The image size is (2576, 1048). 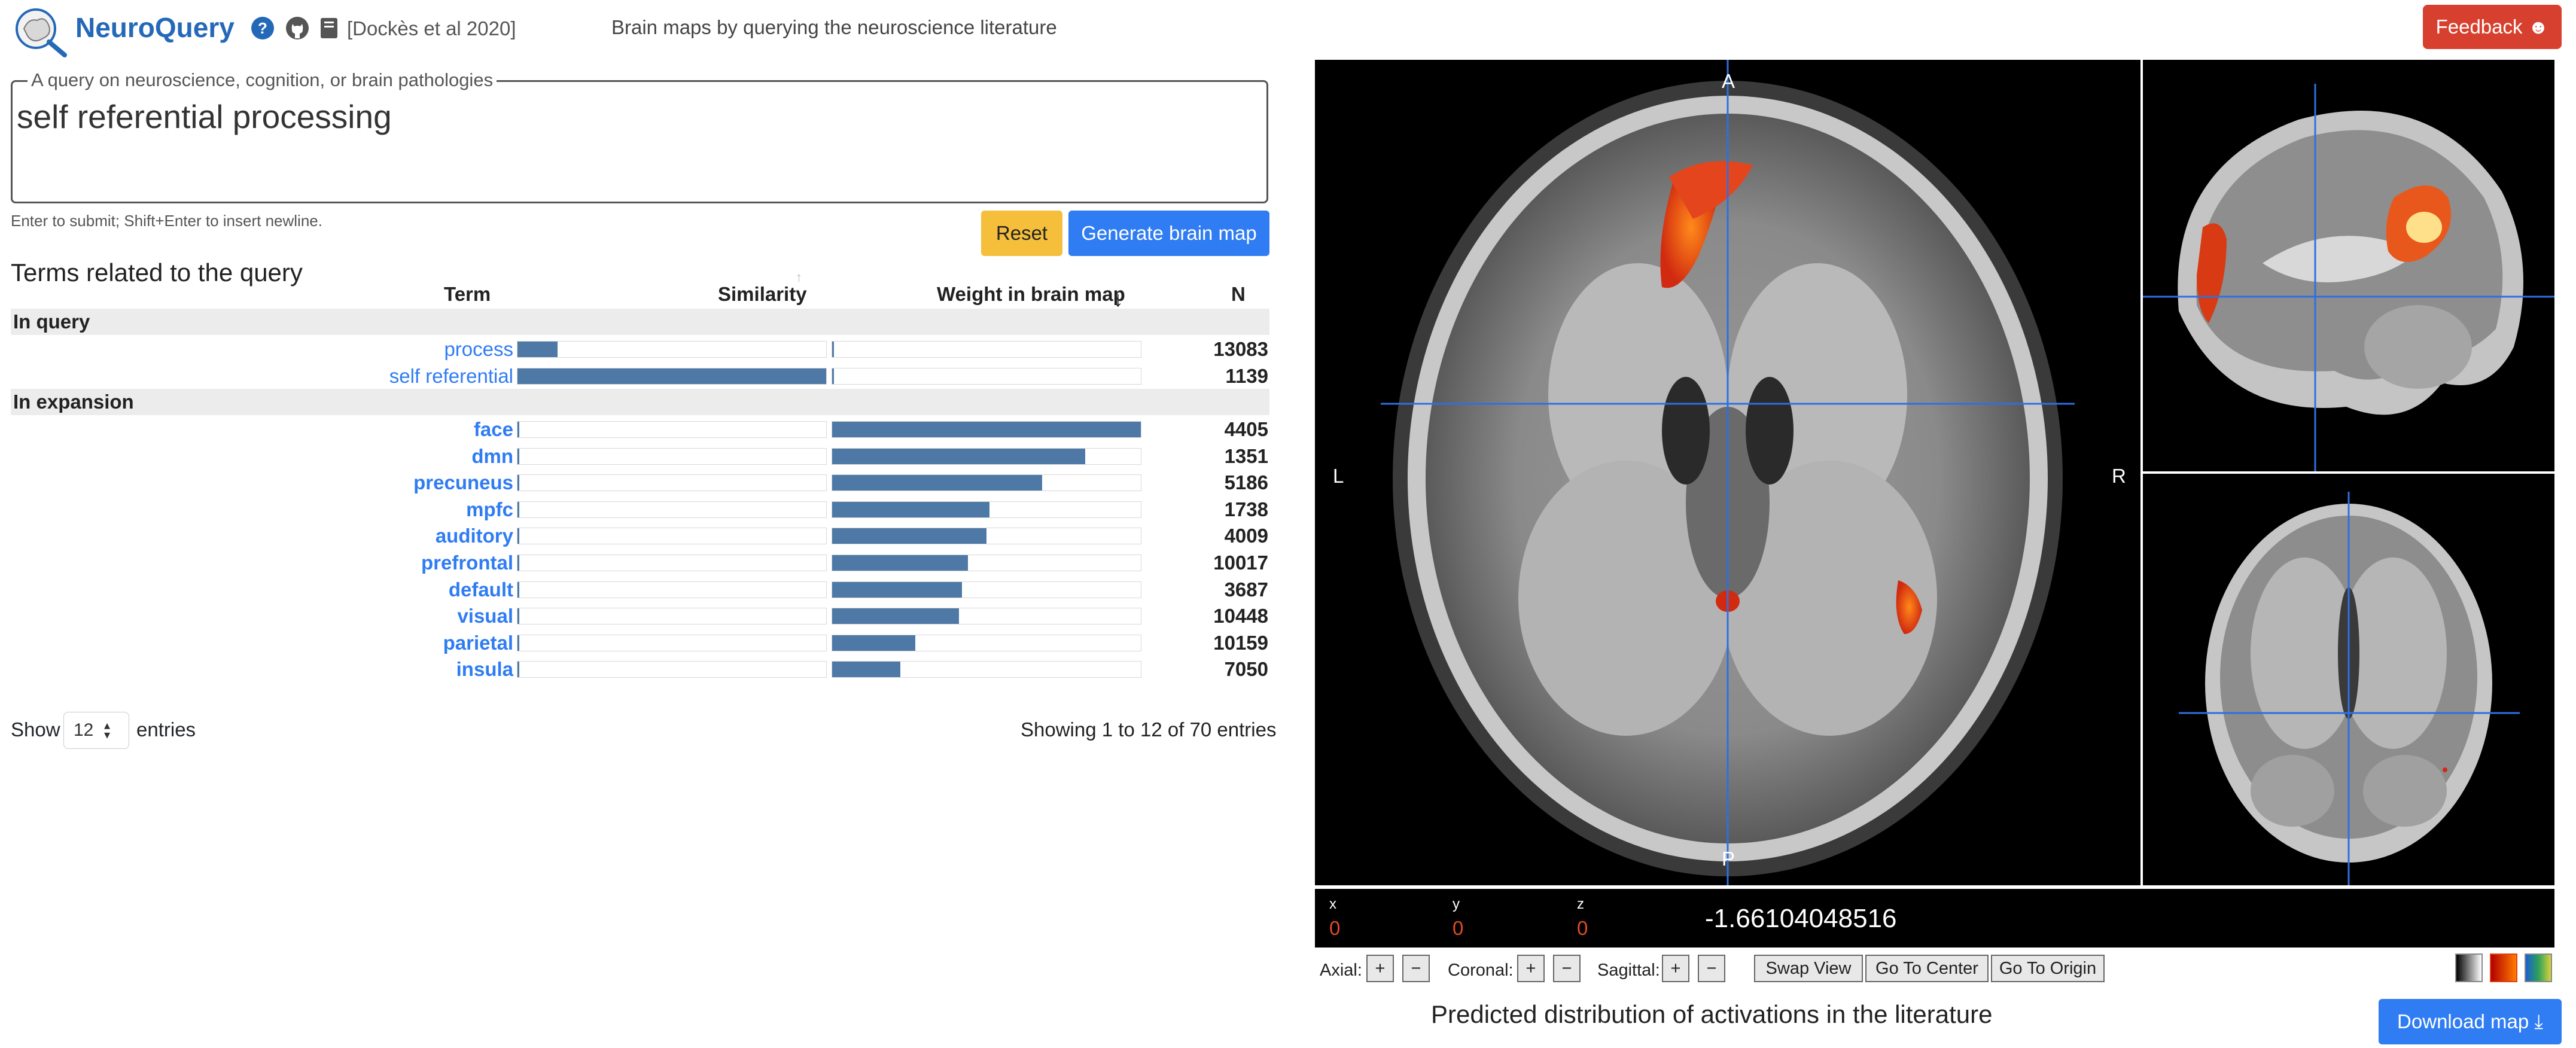 What do you see at coordinates (467, 294) in the screenshot?
I see `column-header-term: Term` at bounding box center [467, 294].